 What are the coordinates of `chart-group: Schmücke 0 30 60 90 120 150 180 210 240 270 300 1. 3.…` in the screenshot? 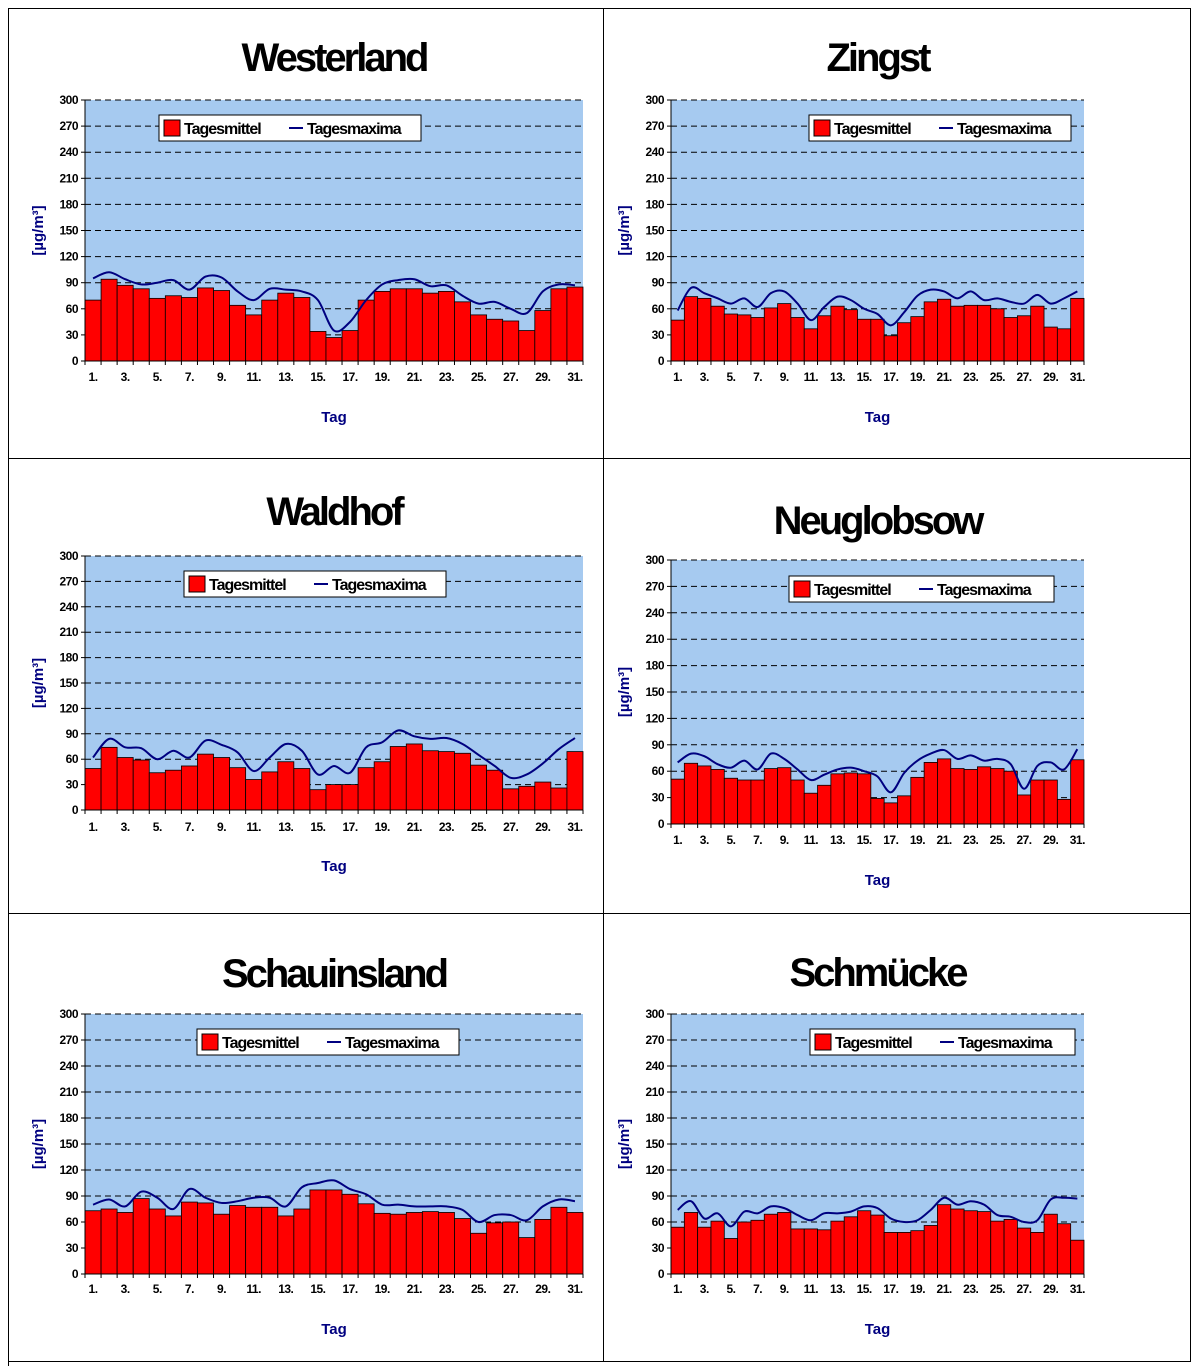 It's located at (851, 1144).